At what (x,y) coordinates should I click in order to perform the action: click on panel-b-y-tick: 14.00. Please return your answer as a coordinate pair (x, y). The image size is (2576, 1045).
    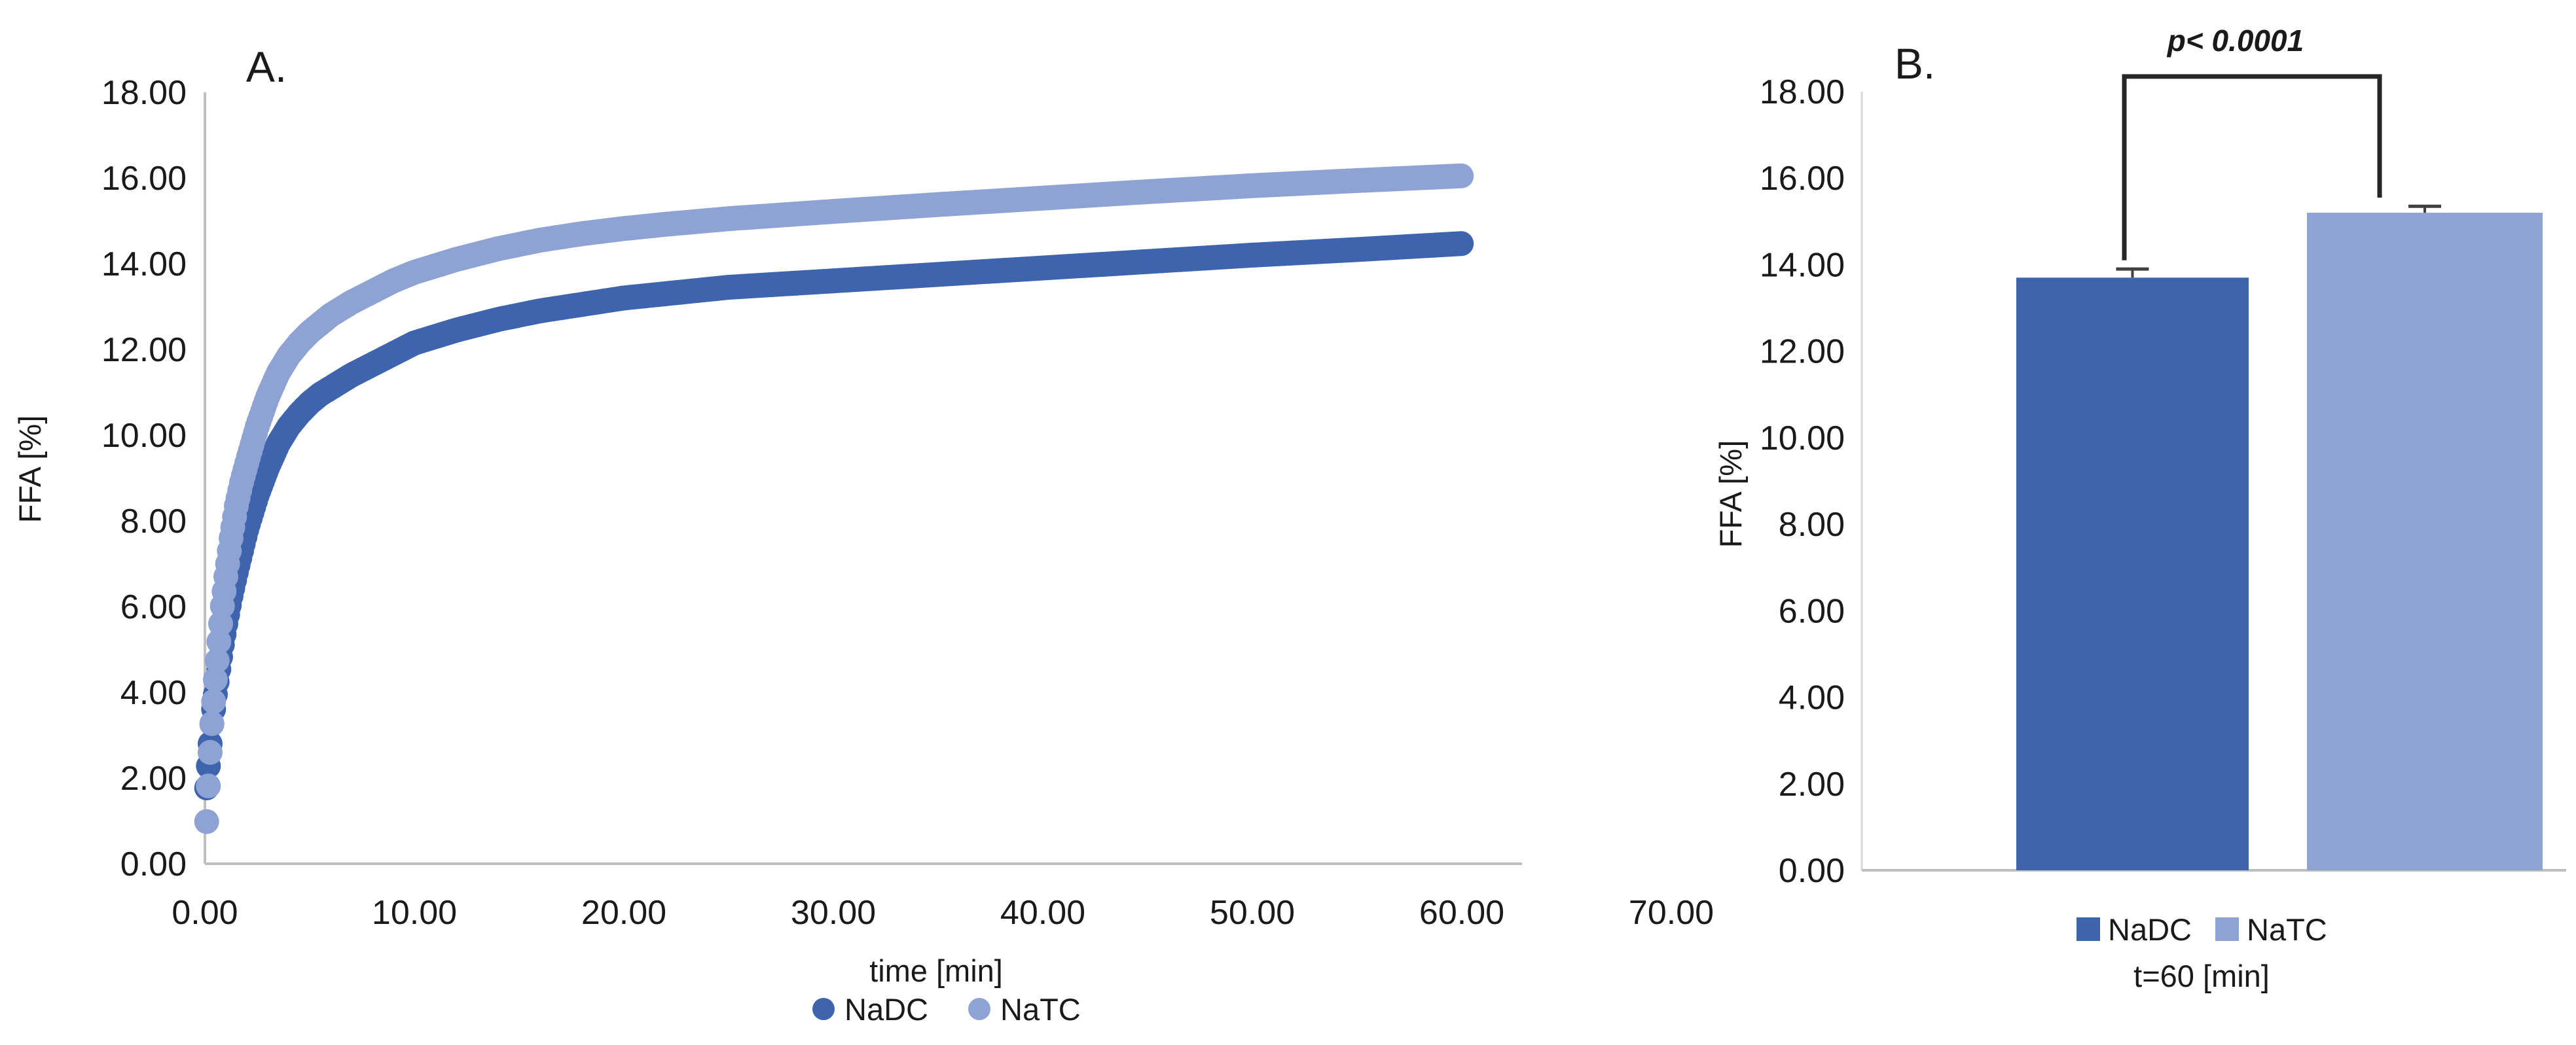
    Looking at the image, I should click on (1802, 265).